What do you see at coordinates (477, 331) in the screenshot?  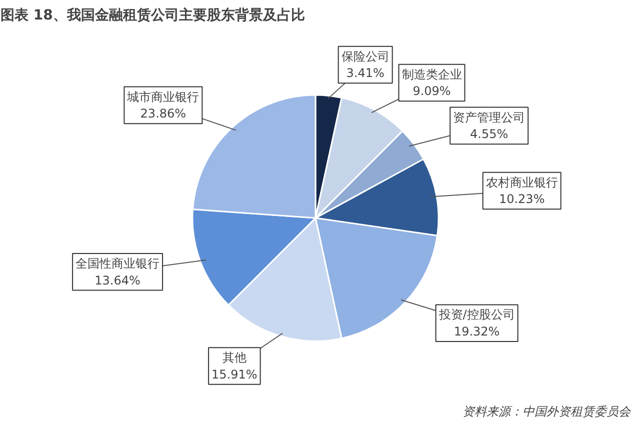 I see `data-label: 19.32%` at bounding box center [477, 331].